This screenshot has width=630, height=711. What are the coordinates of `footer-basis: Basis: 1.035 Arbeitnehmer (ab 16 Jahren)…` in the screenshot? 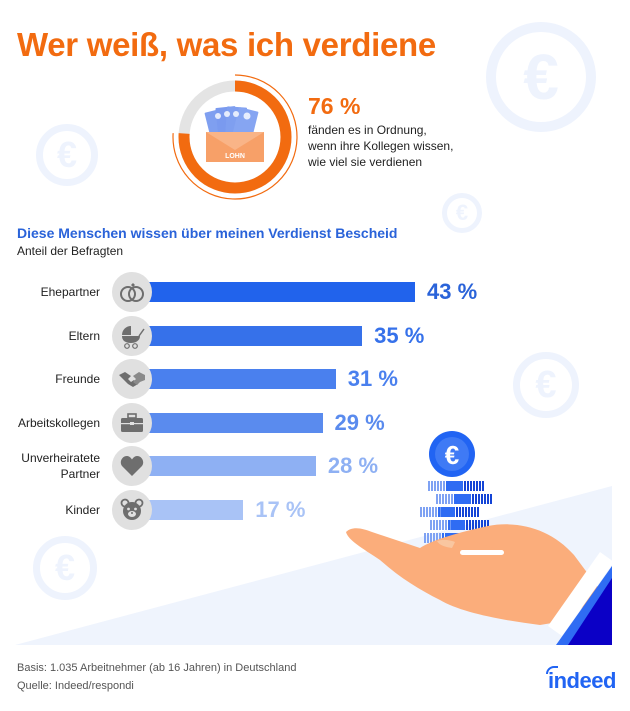 It's located at (157, 668).